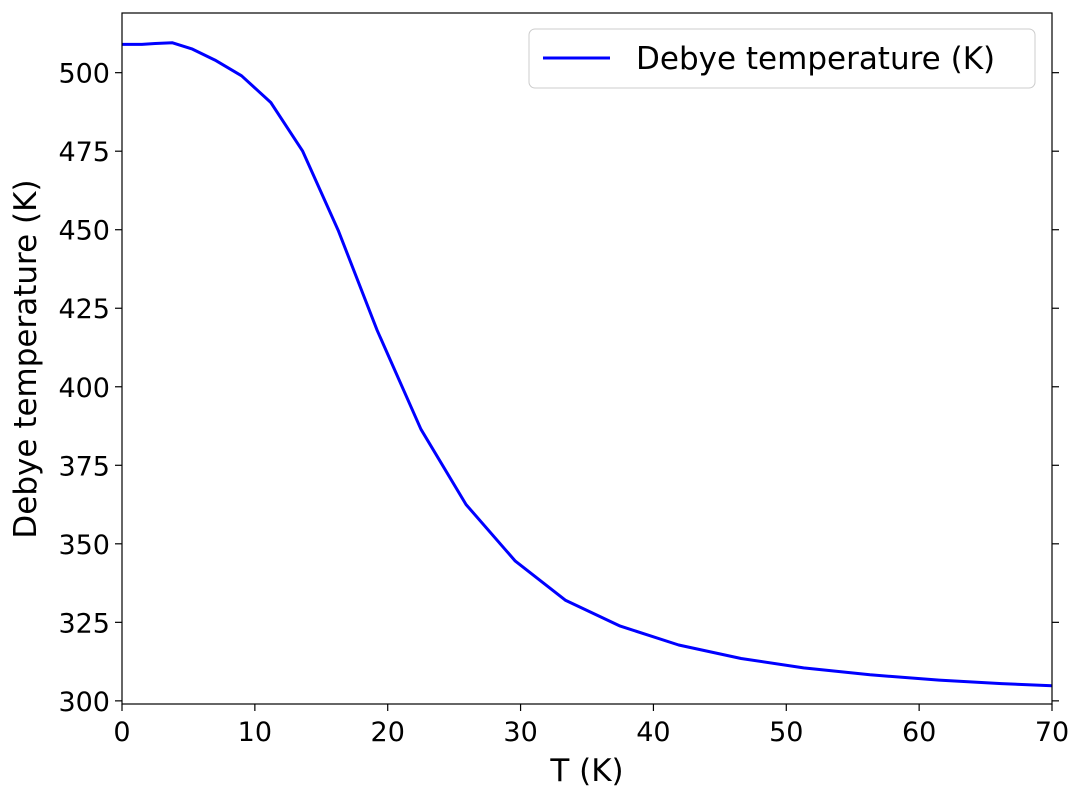 The image size is (1083, 797). Describe the element at coordinates (84, 388) in the screenshot. I see `y-tick-label: 400` at that location.